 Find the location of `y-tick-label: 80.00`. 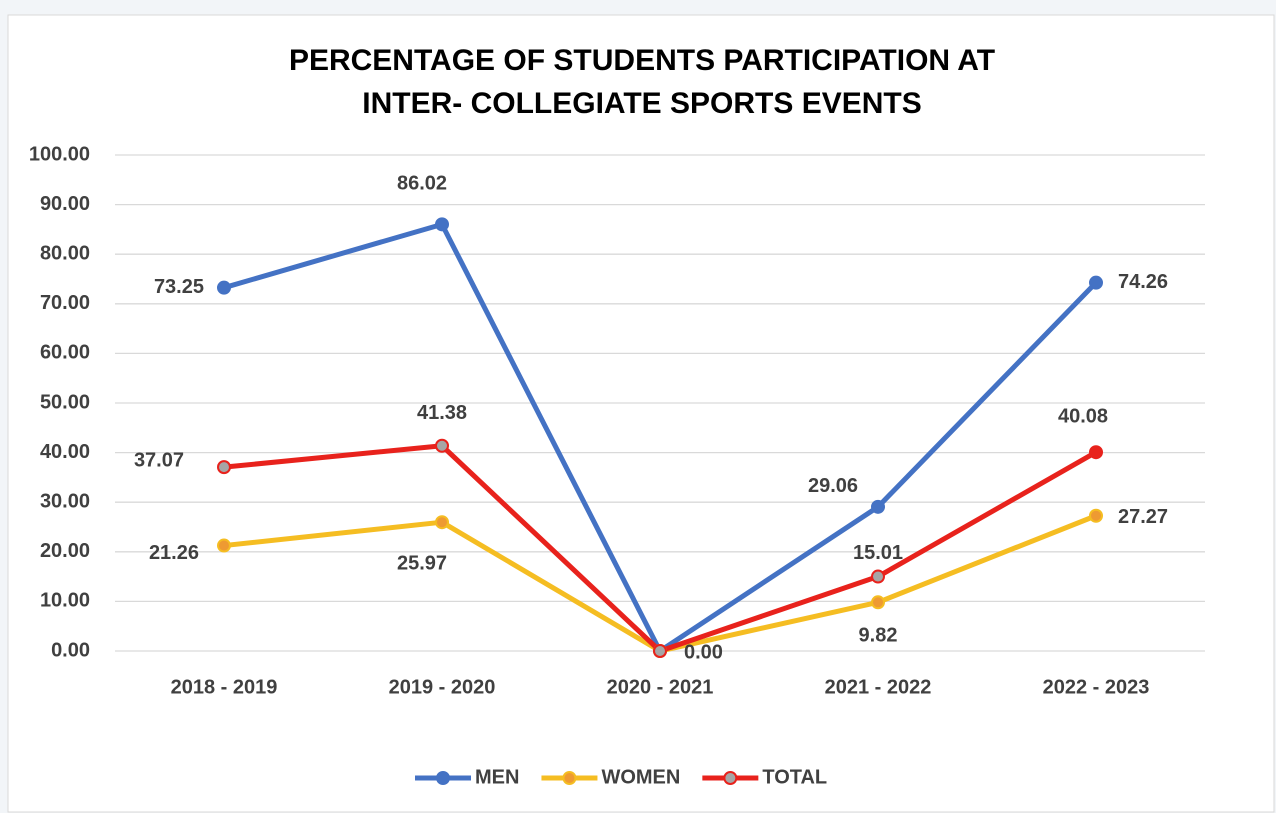

y-tick-label: 80.00 is located at coordinates (65, 253).